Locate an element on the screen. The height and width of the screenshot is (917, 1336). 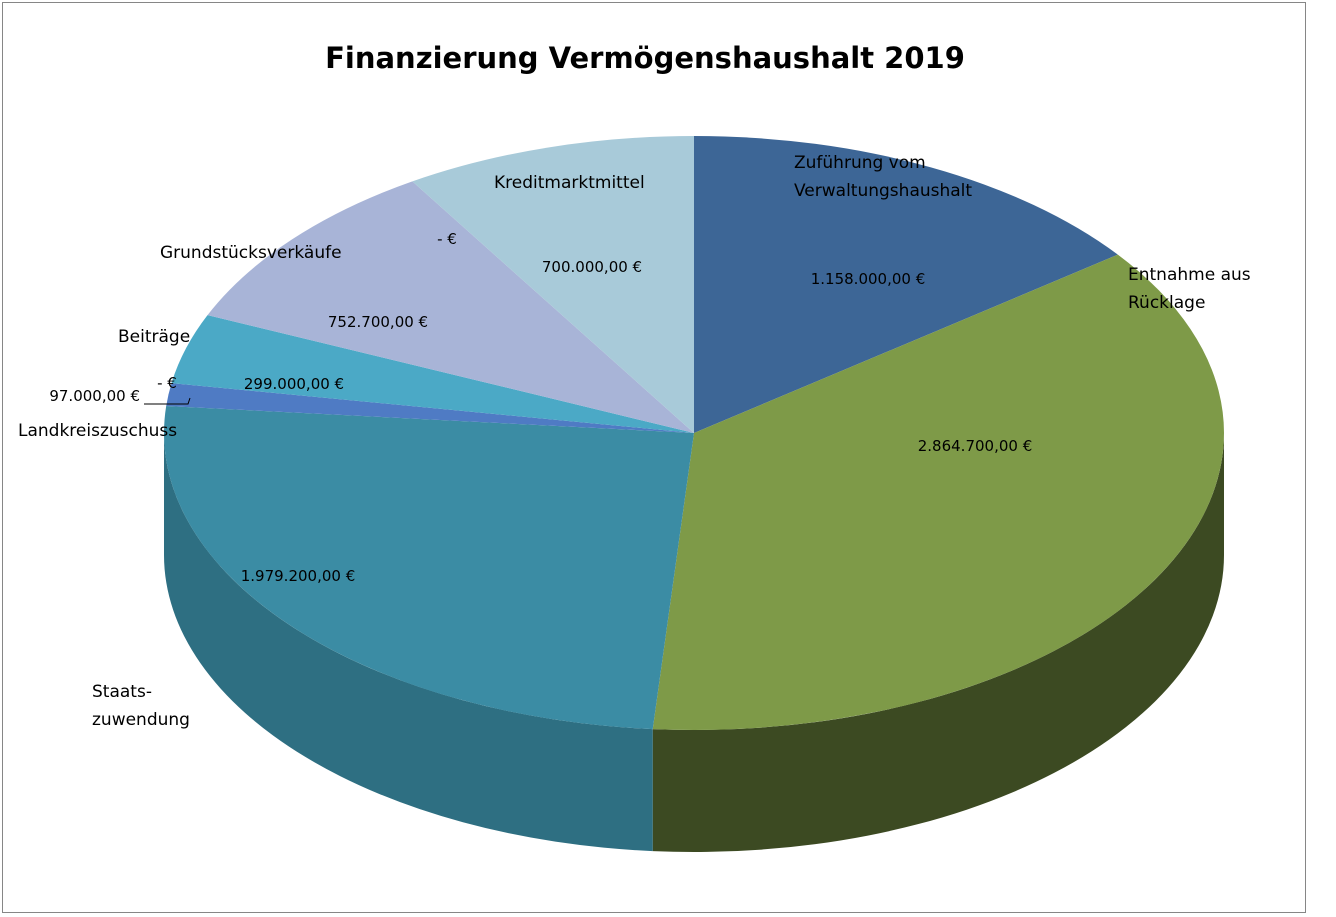
category-label-kreditmarktmittel: Kreditmarktmittel is located at coordinates (569, 183).